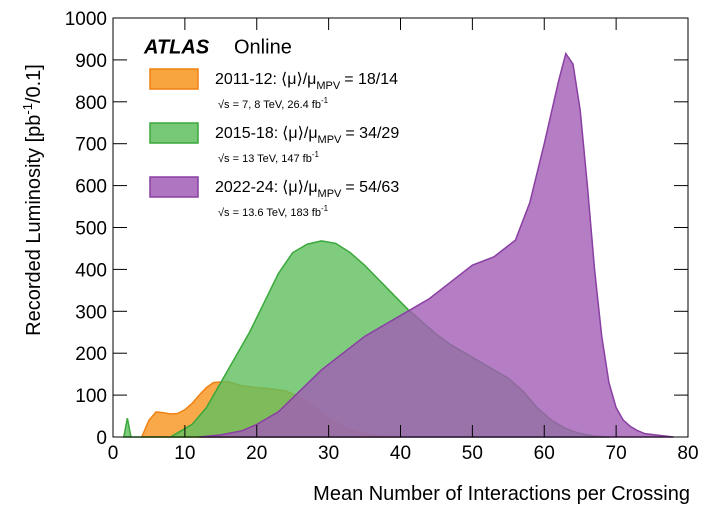  Describe the element at coordinates (616, 453) in the screenshot. I see `x-tick-label: 70` at that location.